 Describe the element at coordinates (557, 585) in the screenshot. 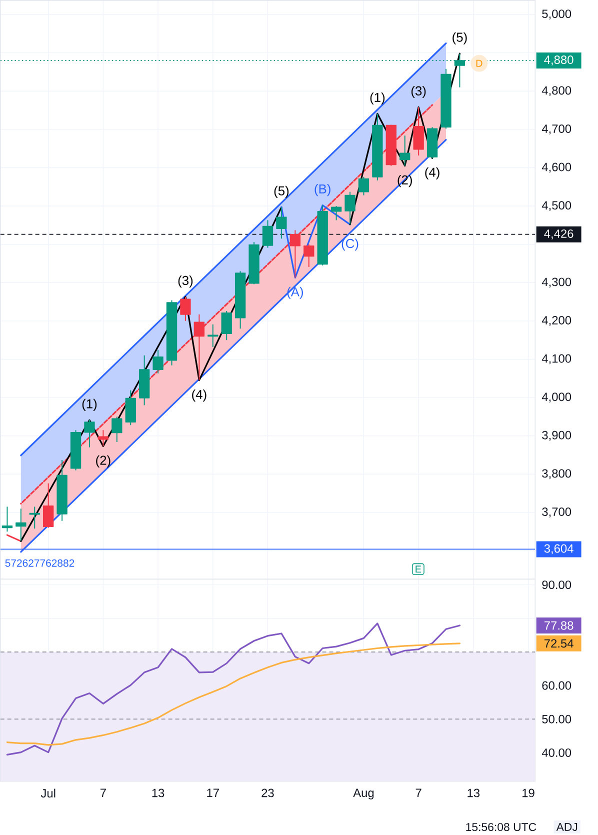

I see `y-tick-label: 90.00` at that location.